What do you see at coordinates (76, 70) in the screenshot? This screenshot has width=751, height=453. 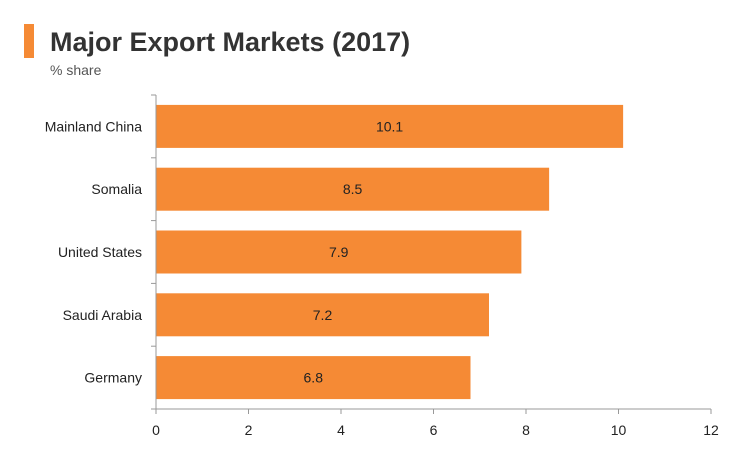 I see `chart-subtitle: % share` at bounding box center [76, 70].